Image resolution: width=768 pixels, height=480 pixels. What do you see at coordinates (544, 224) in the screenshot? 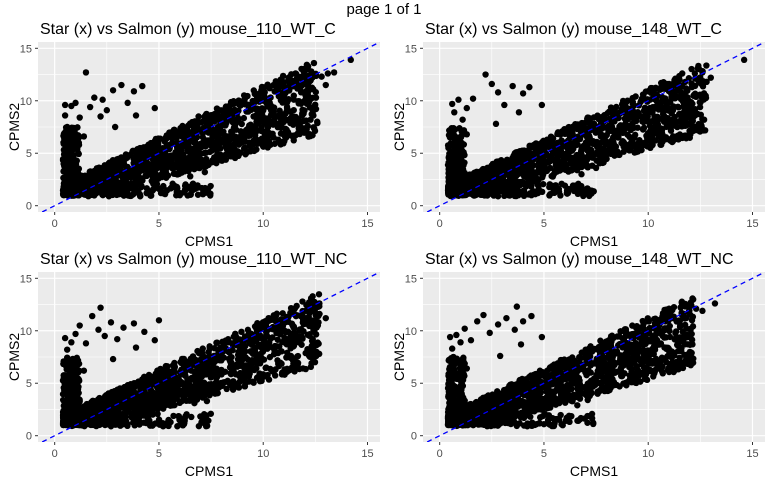
I see `x-tick-label: 5` at bounding box center [544, 224].